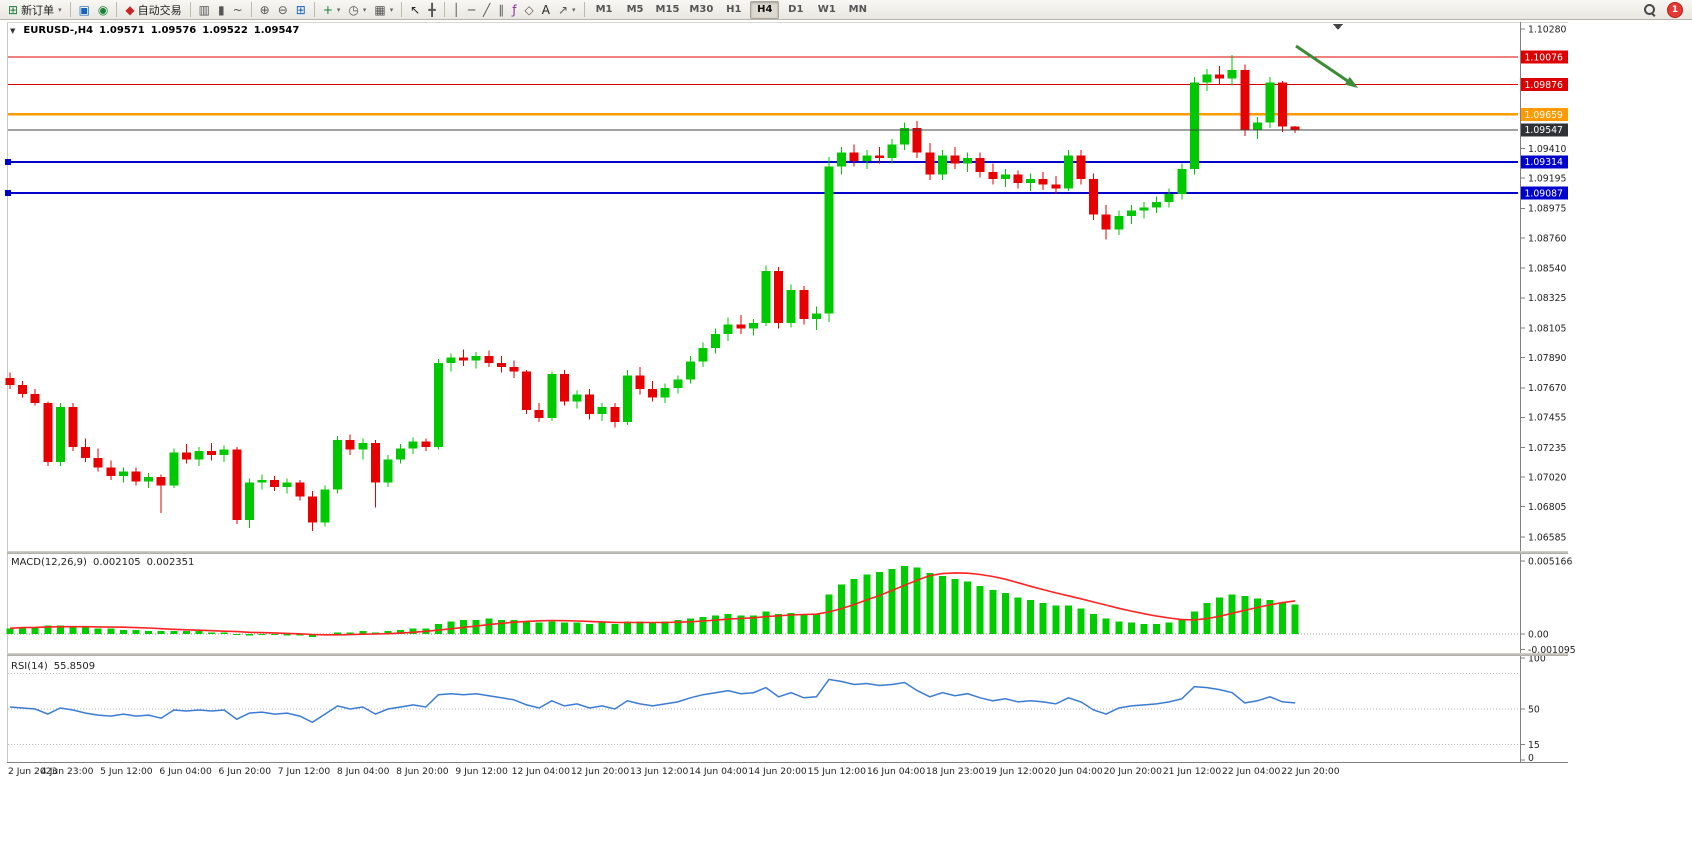  I want to click on tf-button-m1: M1, so click(604, 9).